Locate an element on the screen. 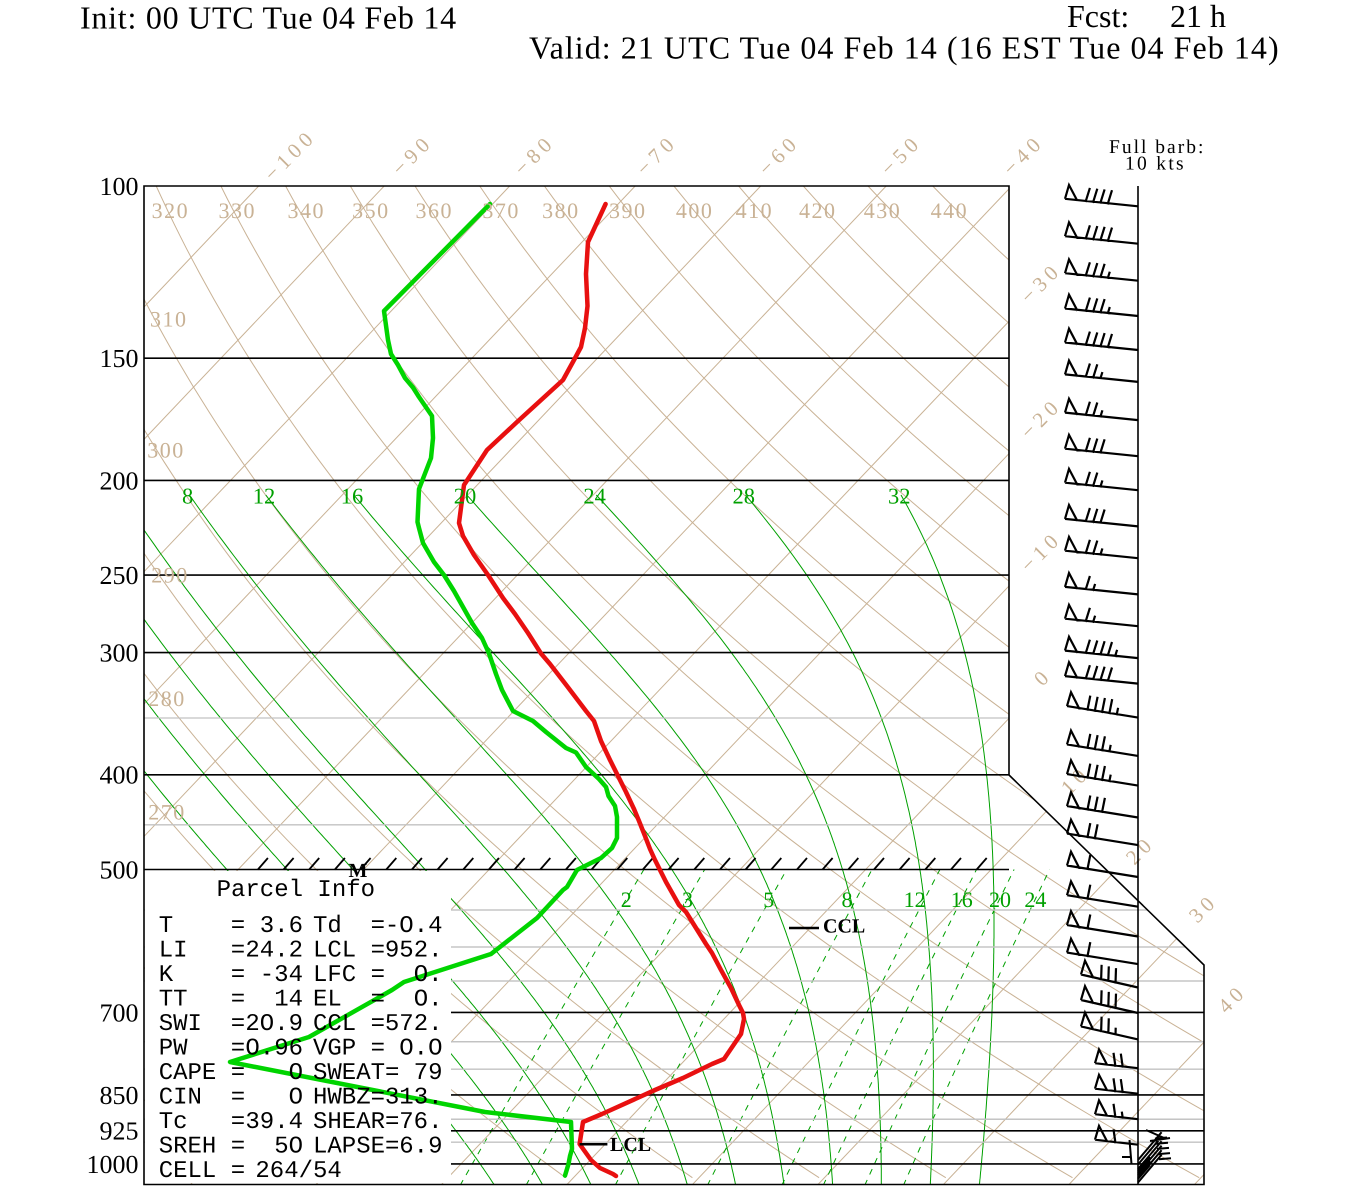 The height and width of the screenshot is (1200, 1350). svg-text: LAPSE= is located at coordinates (356, 1147).